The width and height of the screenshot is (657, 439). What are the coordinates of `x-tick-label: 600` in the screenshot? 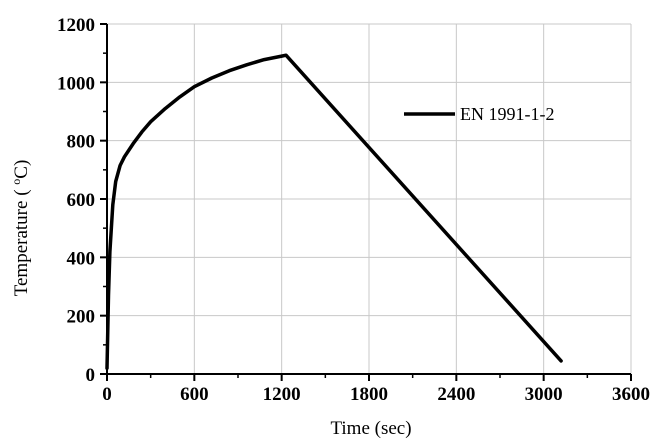 It's located at (194, 394).